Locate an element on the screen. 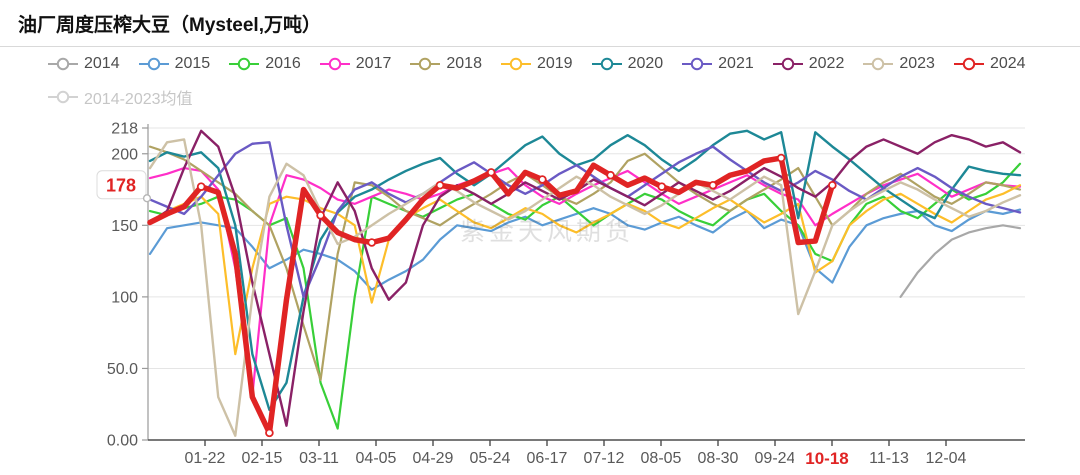 The height and width of the screenshot is (475, 1080). chart-title: 油厂周度压榨大豆（Mysteel,万吨） is located at coordinates (169, 25).